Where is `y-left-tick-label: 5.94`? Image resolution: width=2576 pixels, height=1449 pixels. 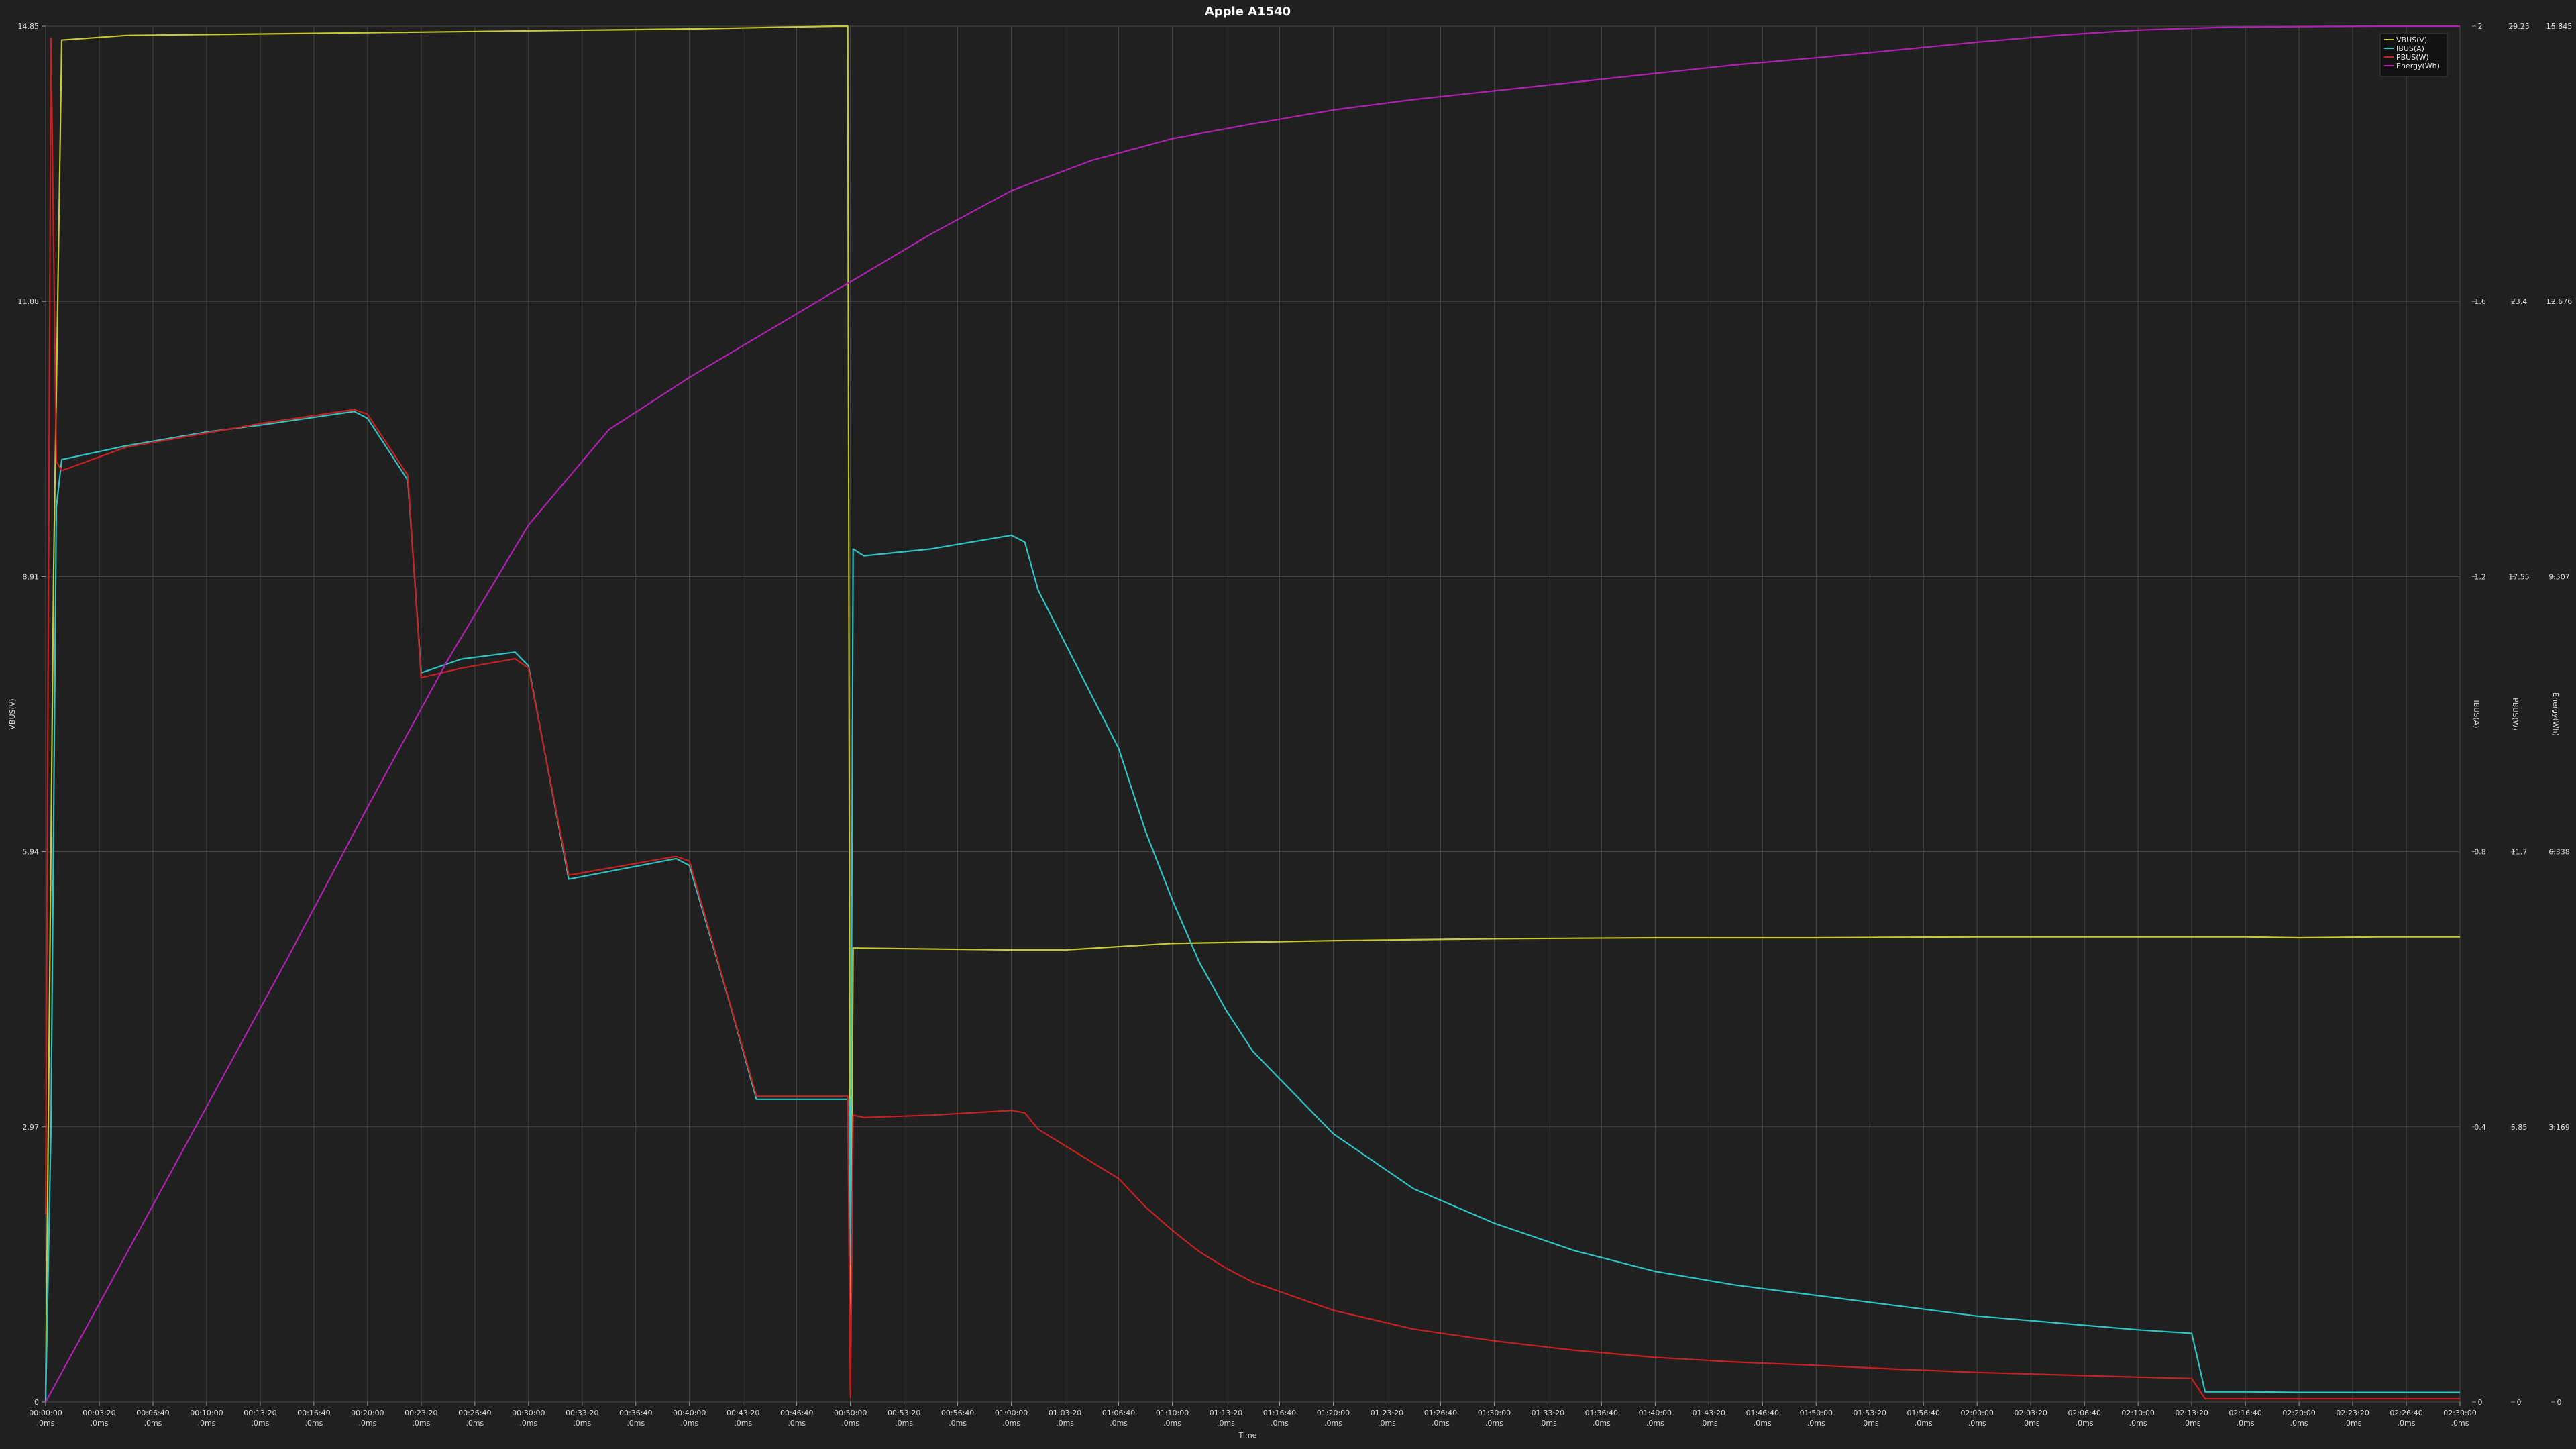 y-left-tick-label: 5.94 is located at coordinates (31, 852).